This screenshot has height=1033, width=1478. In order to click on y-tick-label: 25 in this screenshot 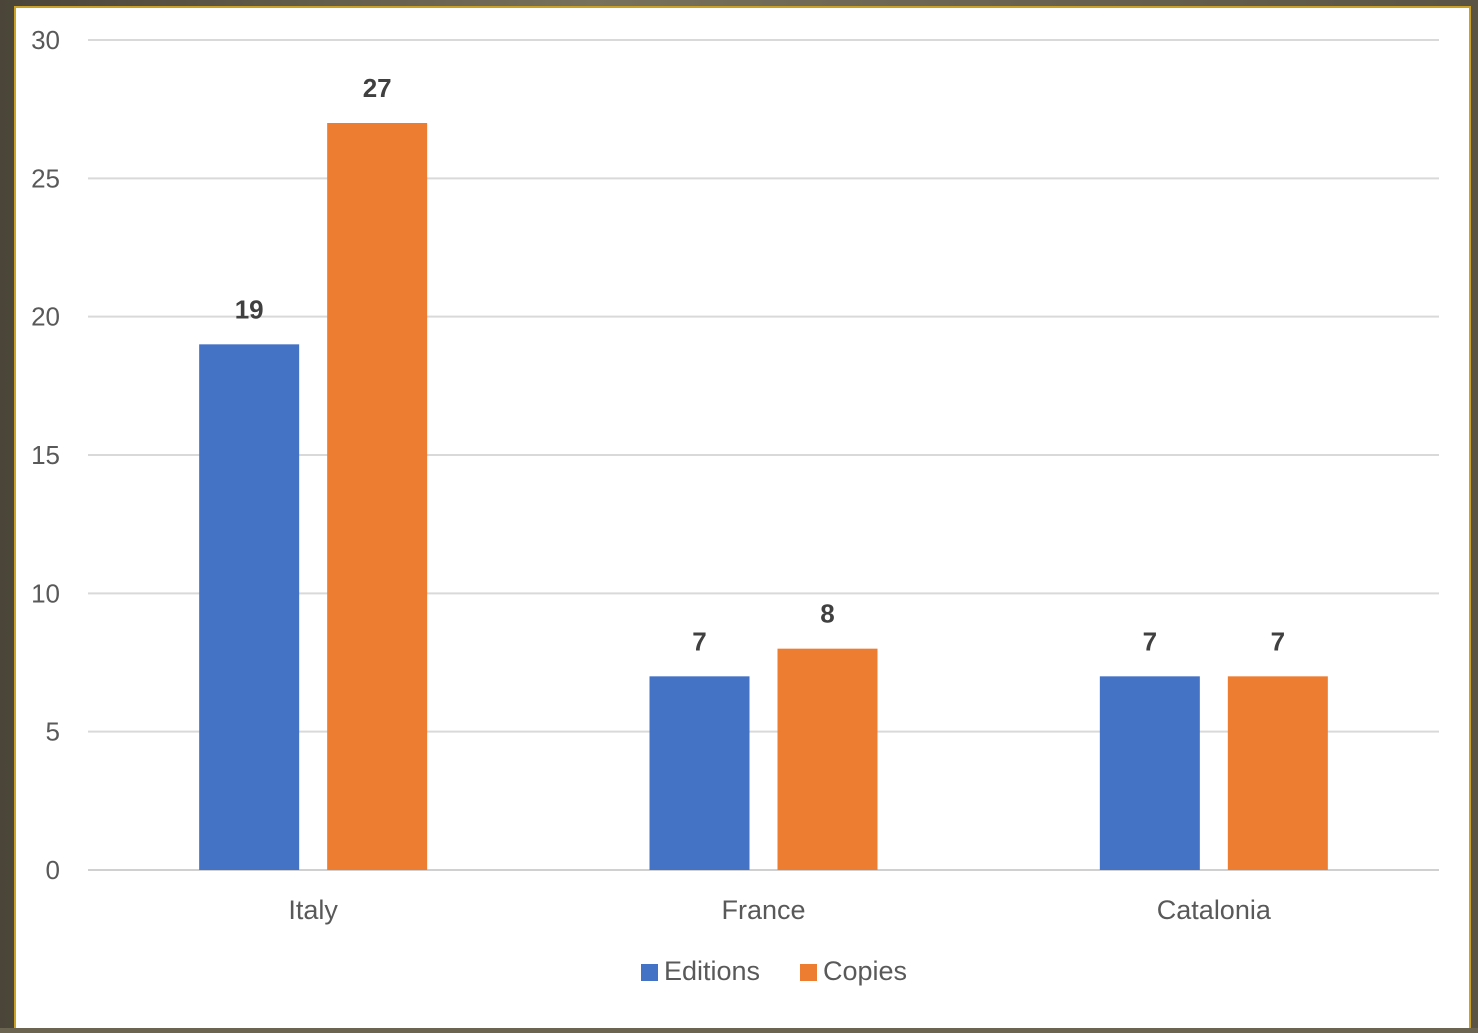, I will do `click(45, 178)`.